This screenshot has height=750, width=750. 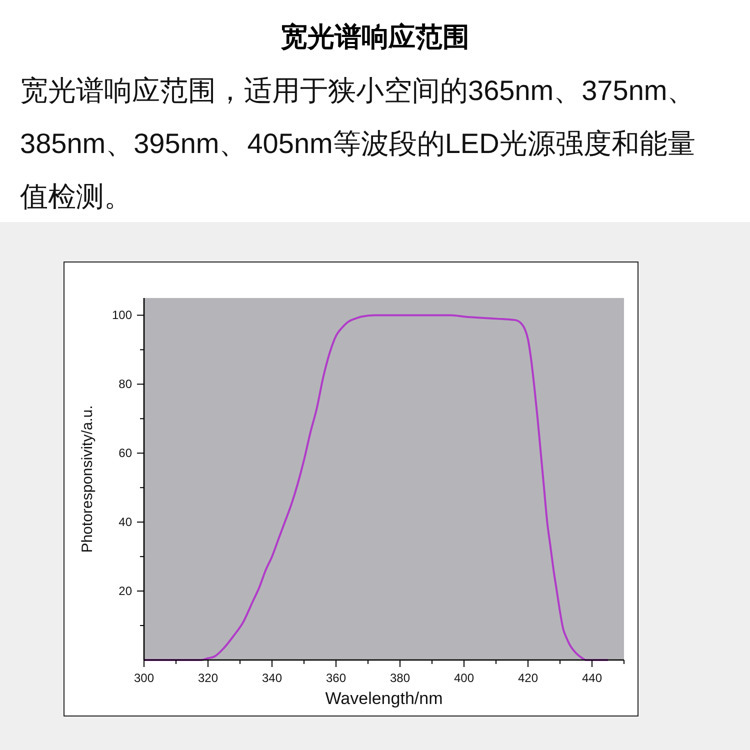 What do you see at coordinates (122, 315) in the screenshot?
I see `y-tick-label: 100` at bounding box center [122, 315].